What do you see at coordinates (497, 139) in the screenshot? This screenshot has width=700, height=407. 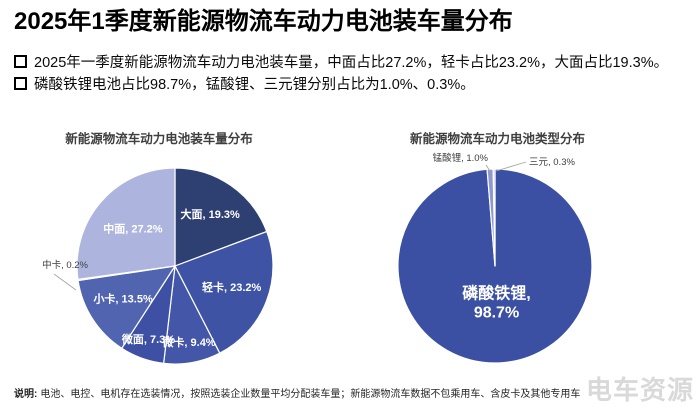 I see `right-pie-title: 新能源物流车动力电池类型分布` at bounding box center [497, 139].